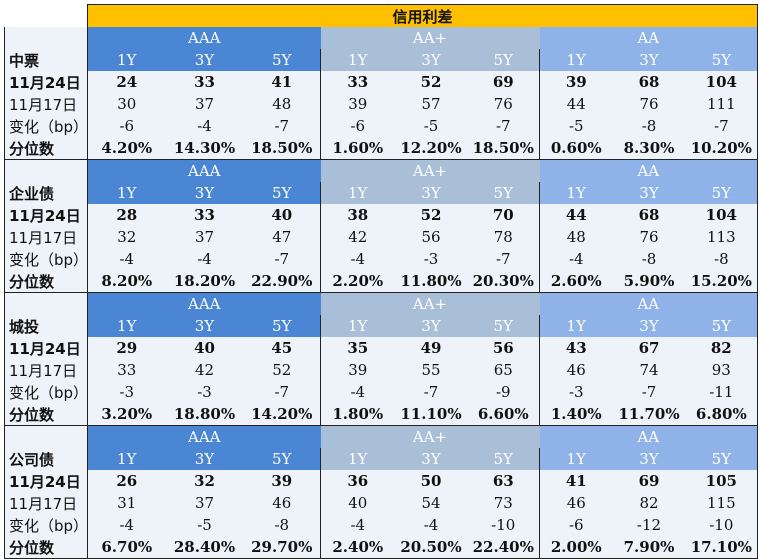  What do you see at coordinates (46, 193) in the screenshot?
I see `section-name: 企业债` at bounding box center [46, 193].